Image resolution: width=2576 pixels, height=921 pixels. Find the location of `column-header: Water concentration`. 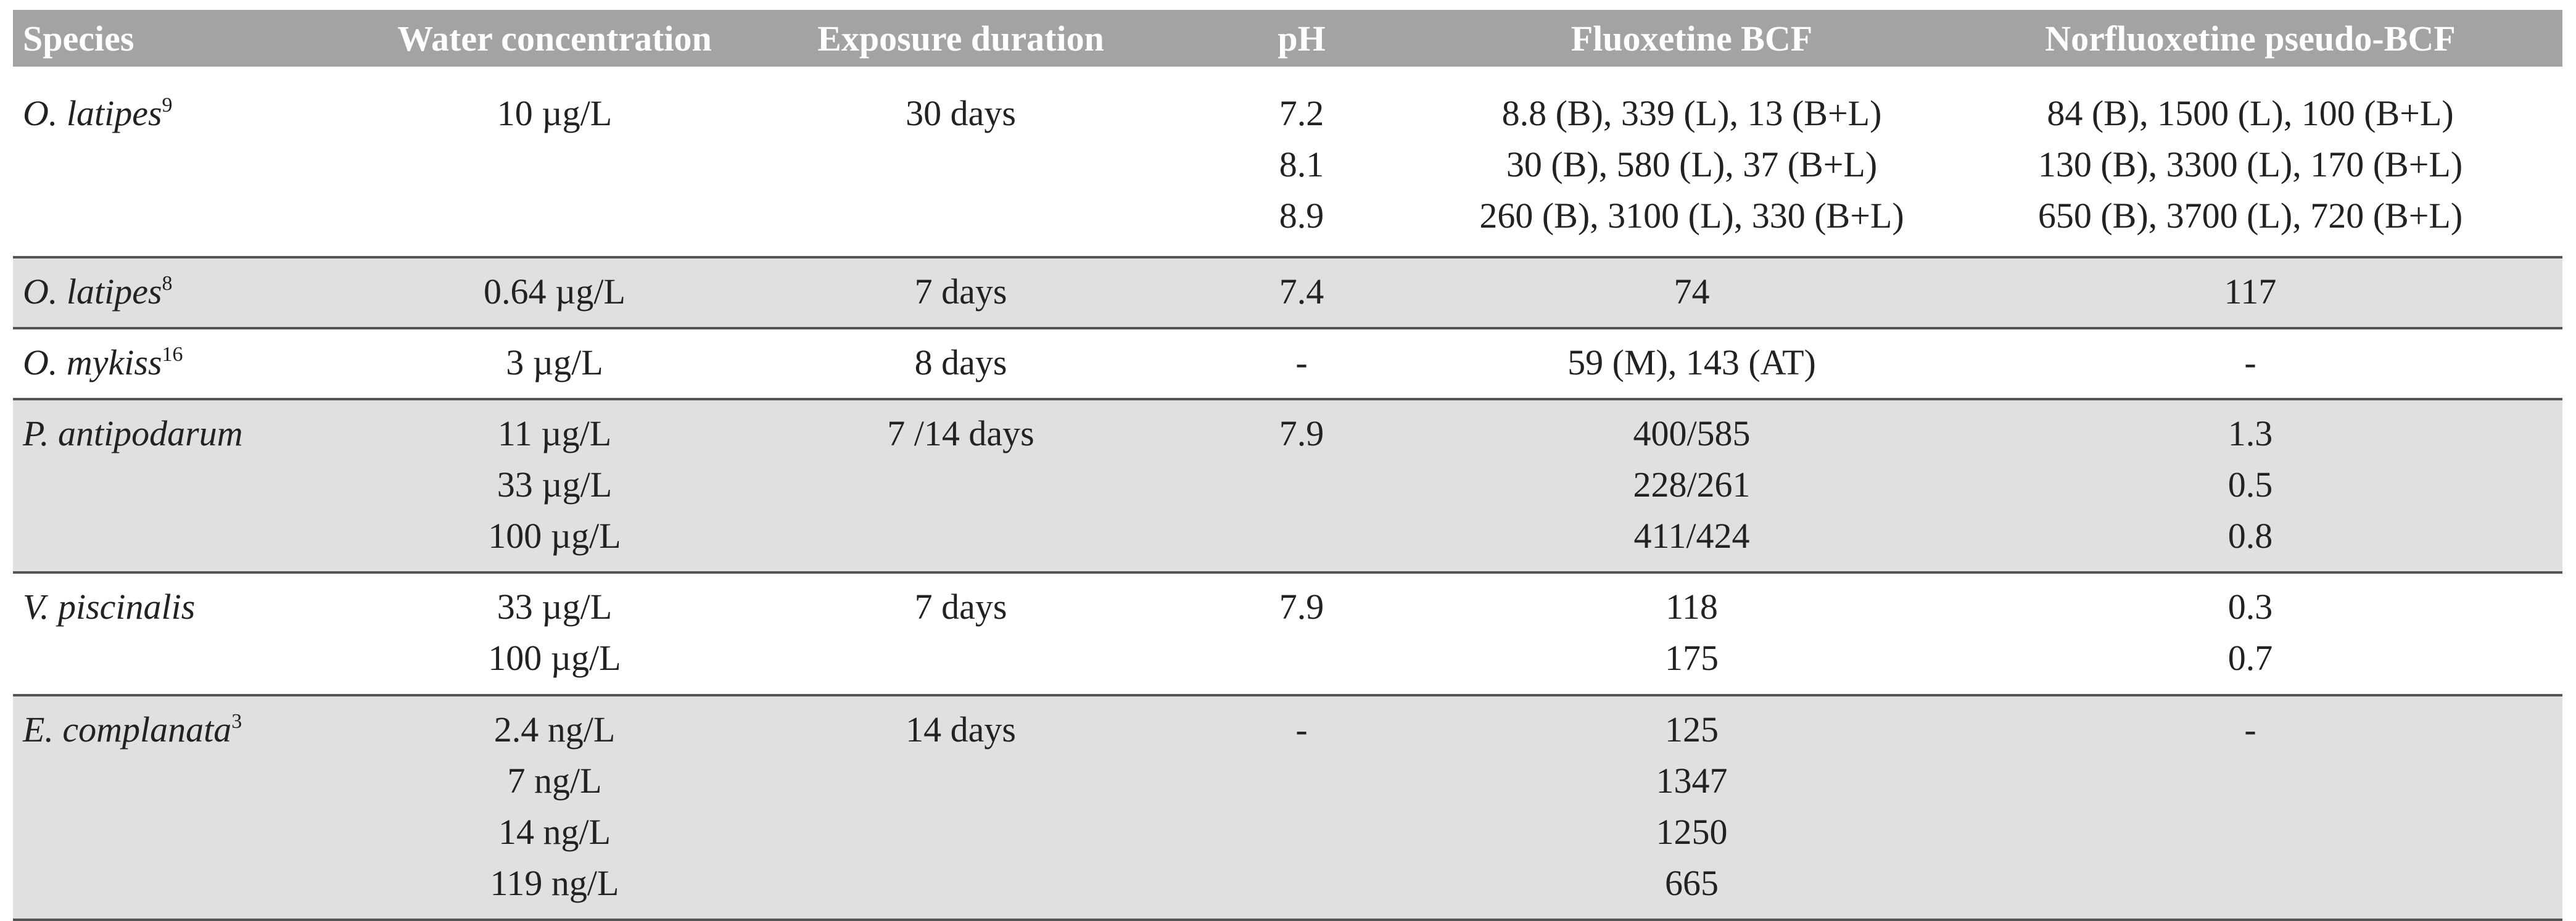

column-header: Water concentration is located at coordinates (554, 38).